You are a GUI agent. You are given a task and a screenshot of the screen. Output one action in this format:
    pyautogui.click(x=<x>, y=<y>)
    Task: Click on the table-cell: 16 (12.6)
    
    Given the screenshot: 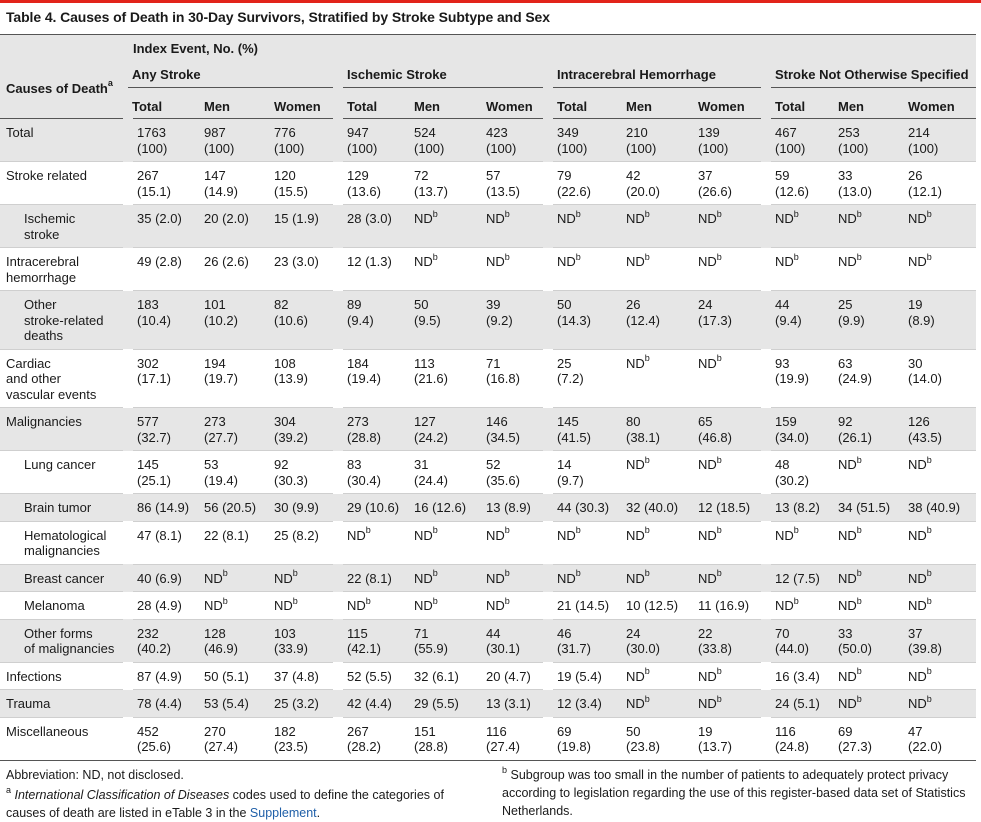 What is the action you would take?
    pyautogui.click(x=446, y=507)
    